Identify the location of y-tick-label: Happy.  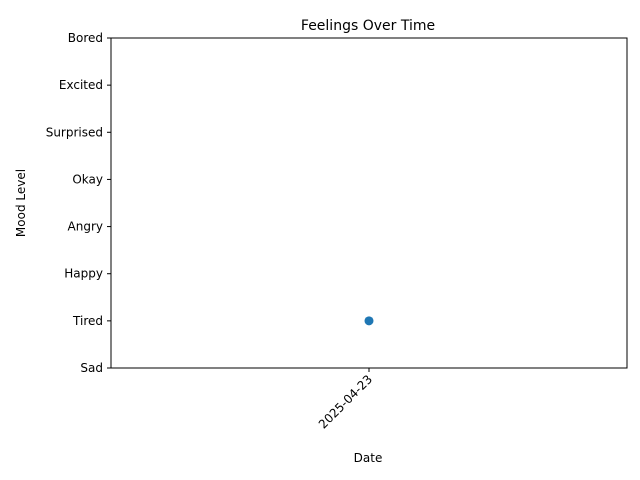
(83, 274).